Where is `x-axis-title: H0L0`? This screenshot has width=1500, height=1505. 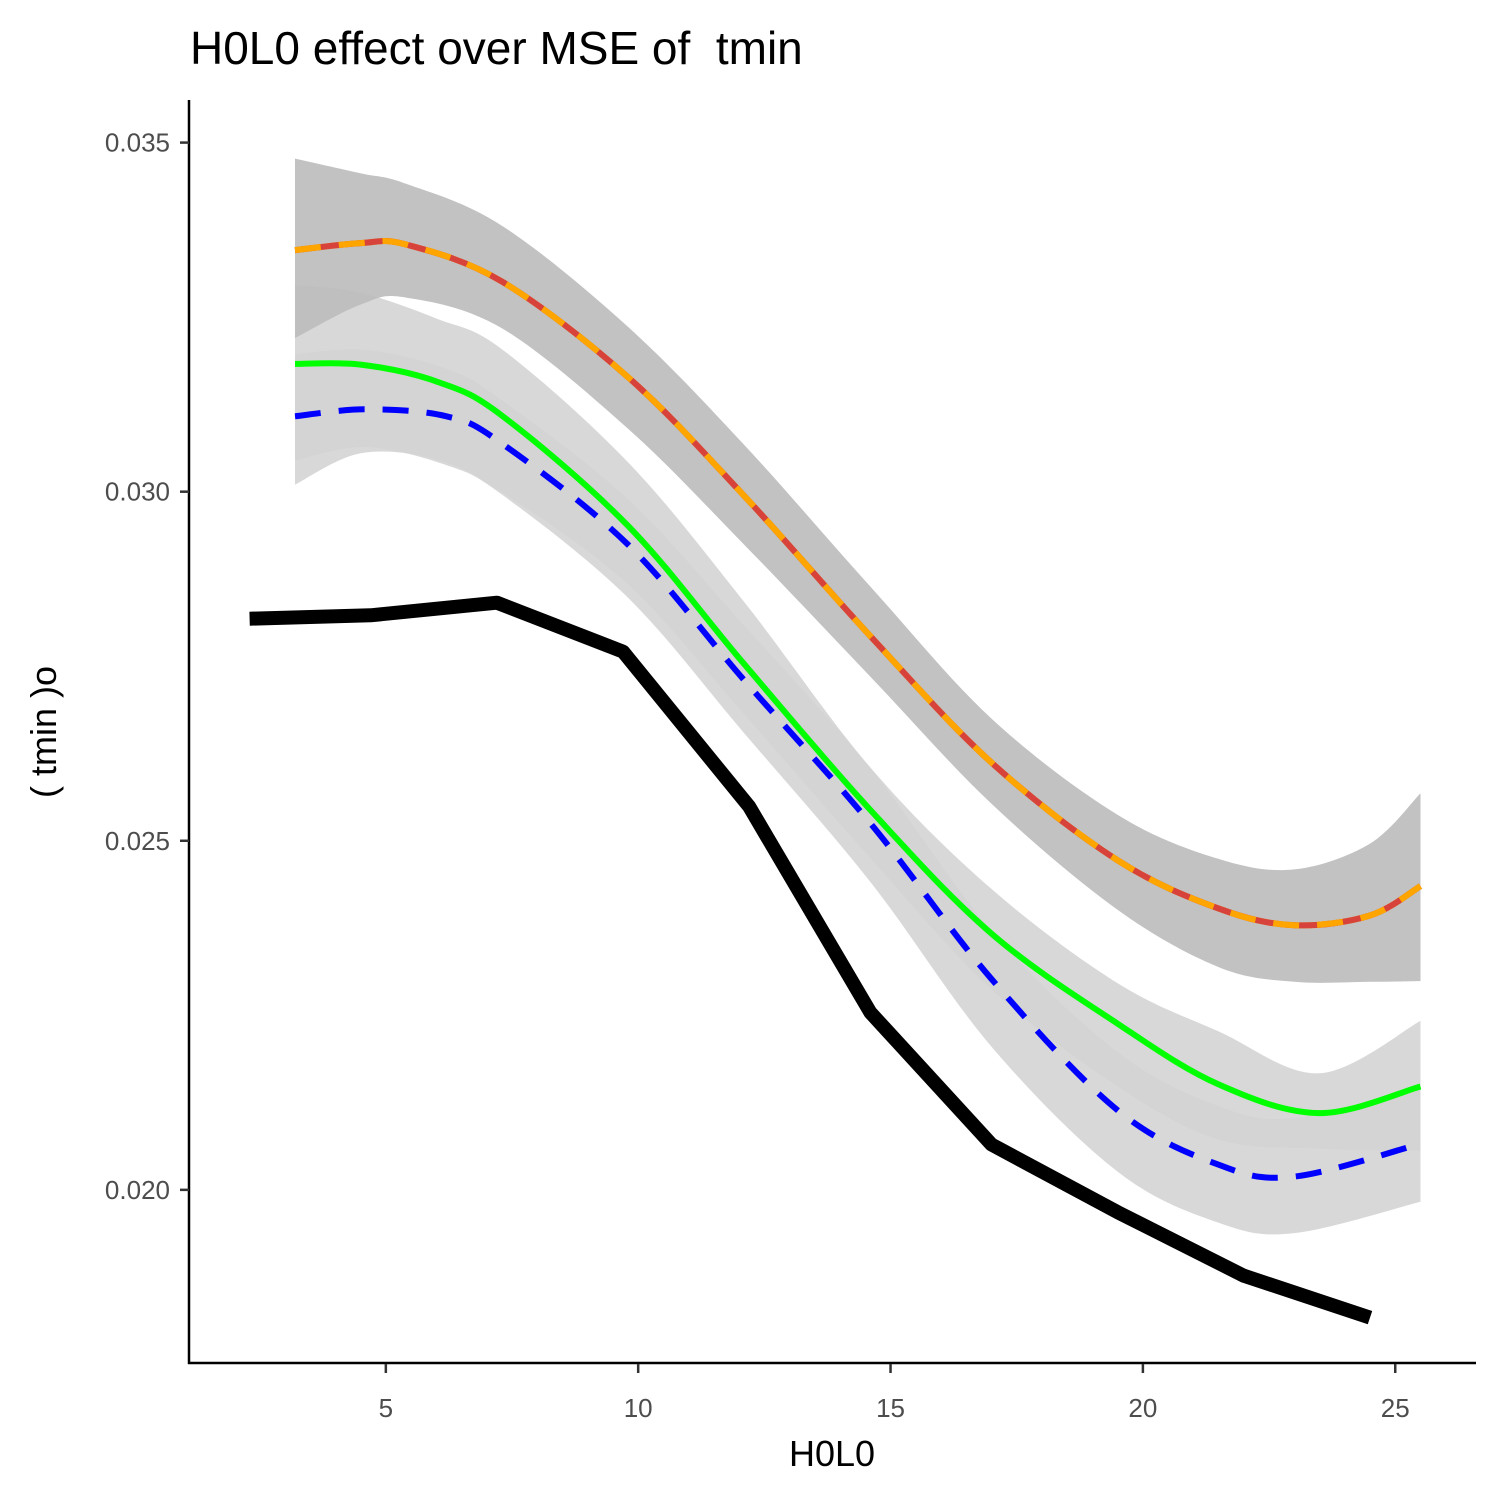 x-axis-title: H0L0 is located at coordinates (832, 1453).